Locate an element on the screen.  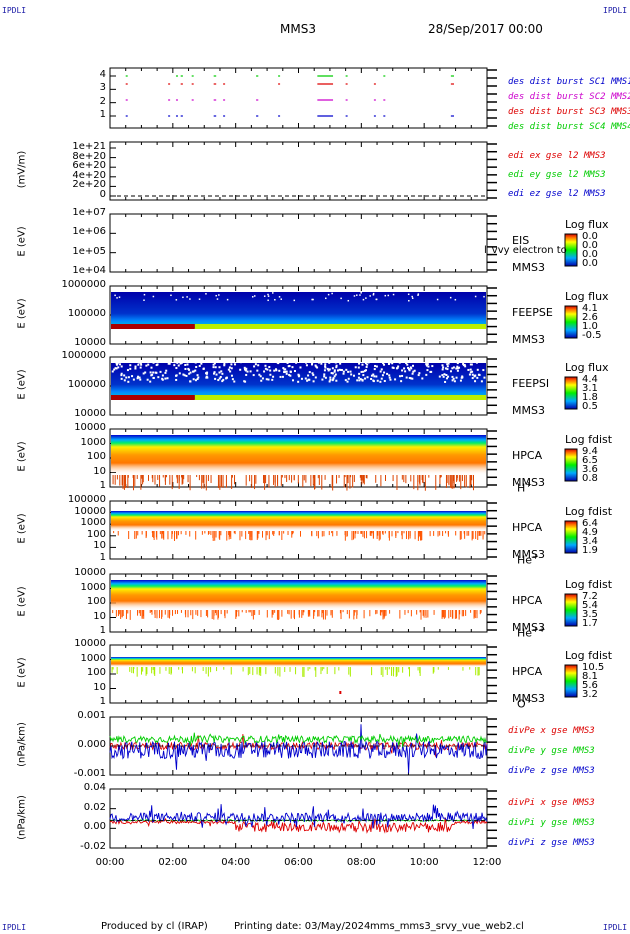
burst-y-tick-label: 1 is located at coordinates (102, 114).